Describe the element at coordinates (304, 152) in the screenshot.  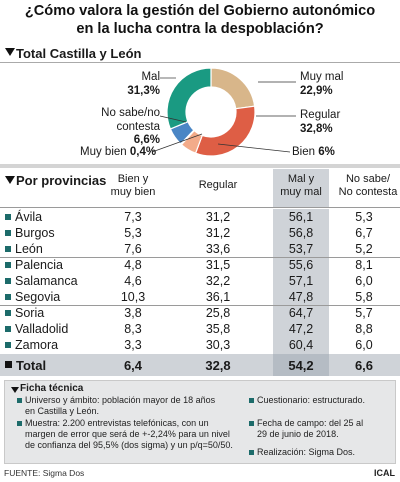
I see `label-bien-name: Bien` at that location.